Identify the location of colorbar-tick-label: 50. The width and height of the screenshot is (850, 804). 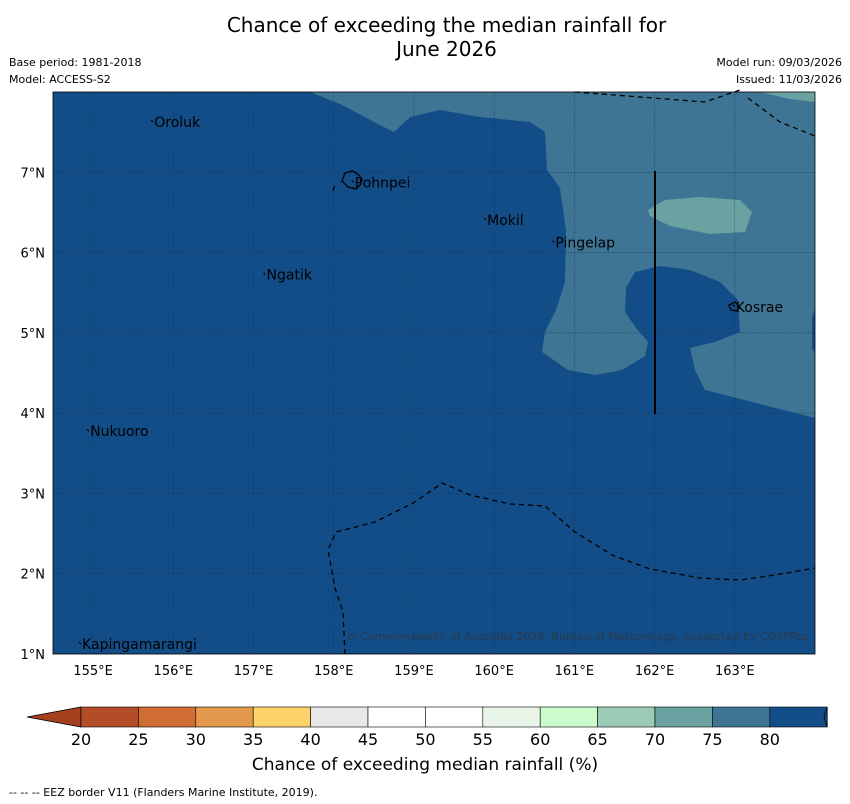
(425, 739).